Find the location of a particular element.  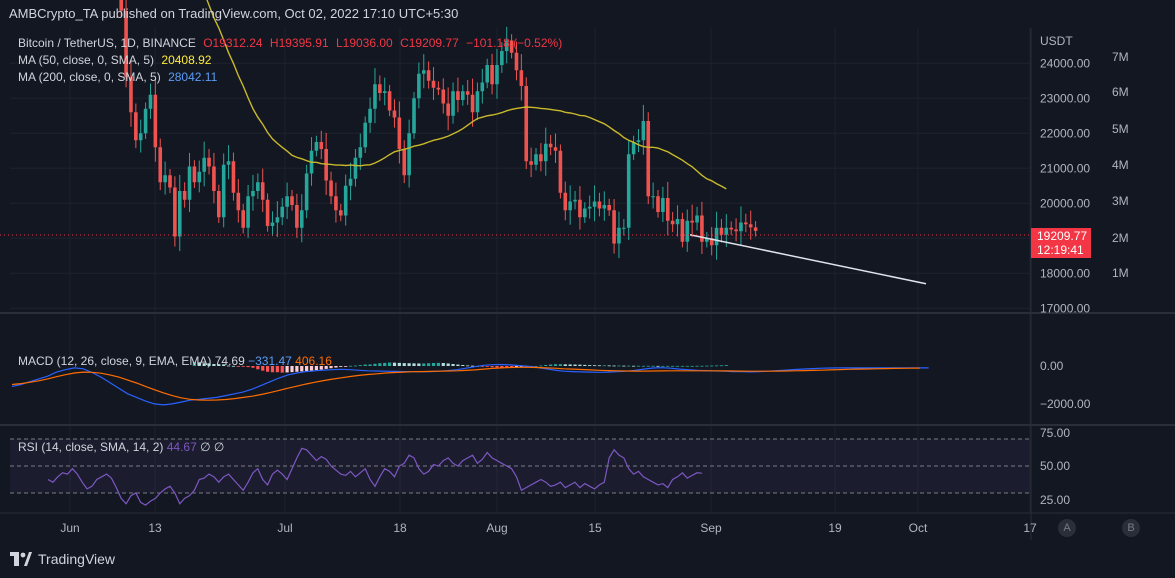

macd-line-value: −331.47 is located at coordinates (270, 361).